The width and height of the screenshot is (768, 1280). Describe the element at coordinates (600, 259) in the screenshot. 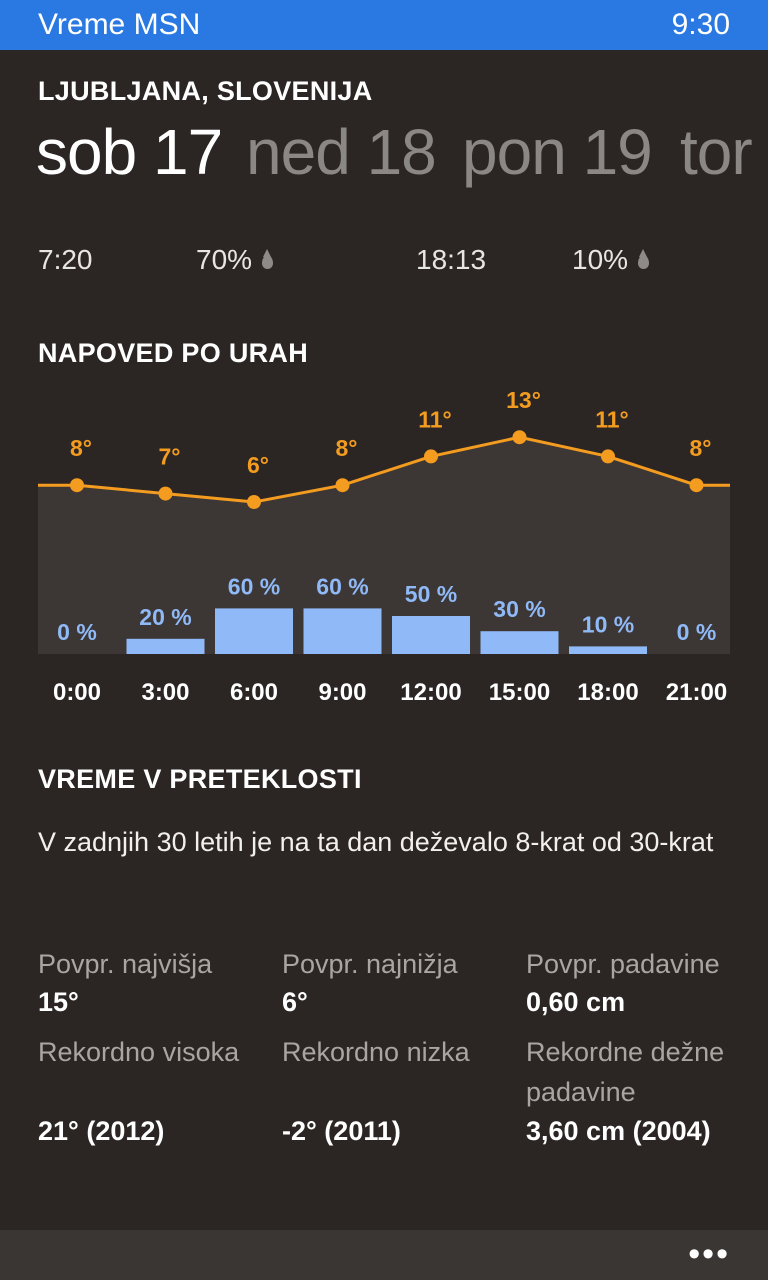

I see `sunset-precip-value: 10%` at that location.